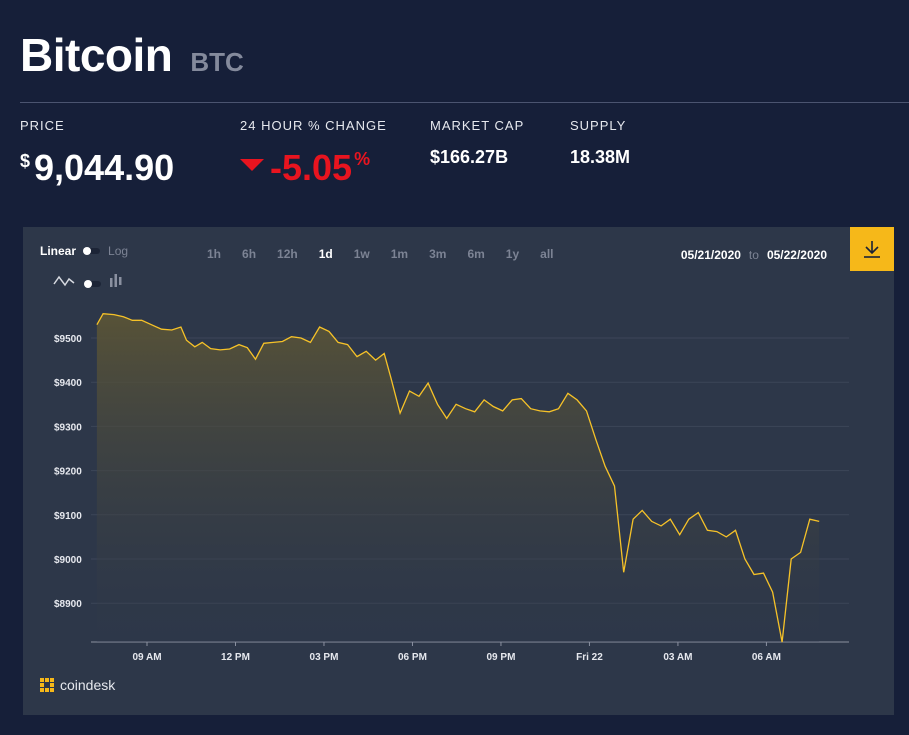  I want to click on date-separator: to, so click(753, 255).